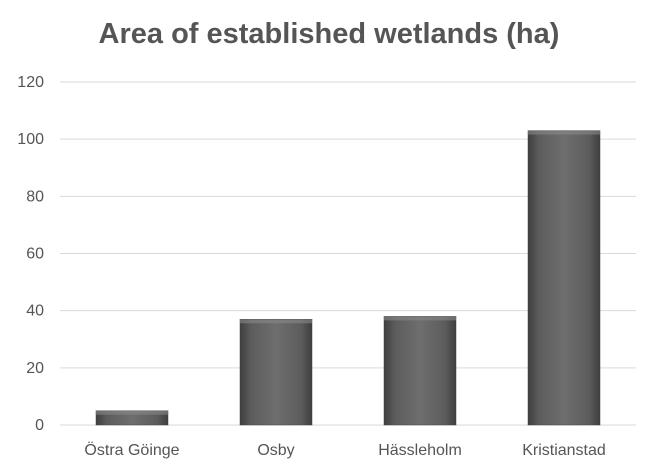 The height and width of the screenshot is (473, 658). What do you see at coordinates (344, 450) in the screenshot?
I see `x-axis: Östra Göinge Osby Hässleholm Kristianstad` at bounding box center [344, 450].